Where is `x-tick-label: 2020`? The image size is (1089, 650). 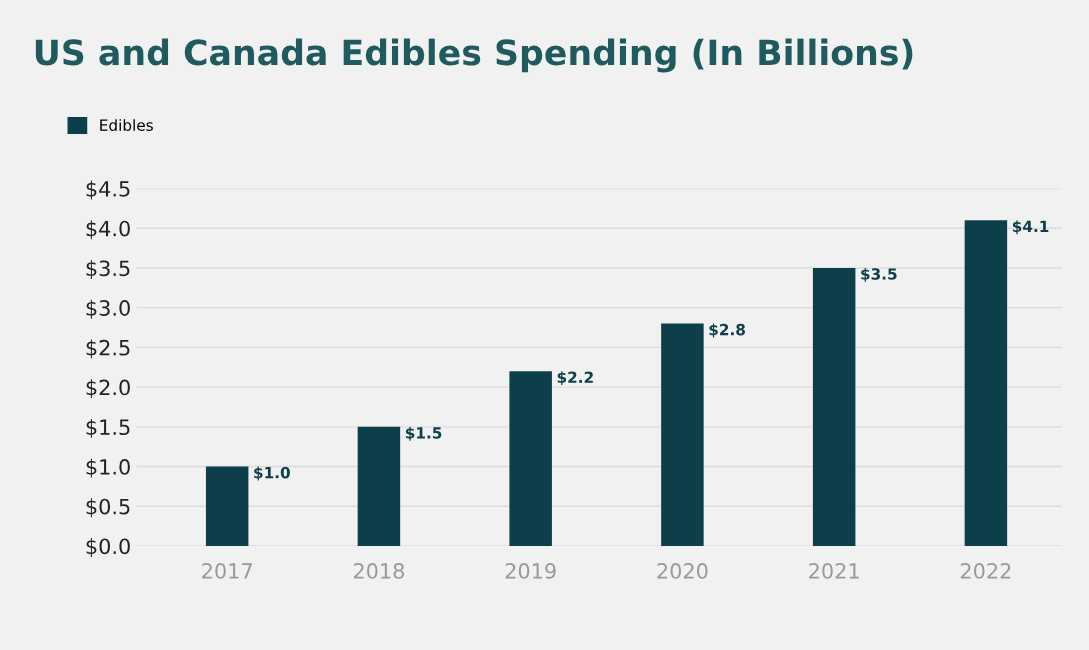
x-tick-label: 2020 is located at coordinates (682, 571).